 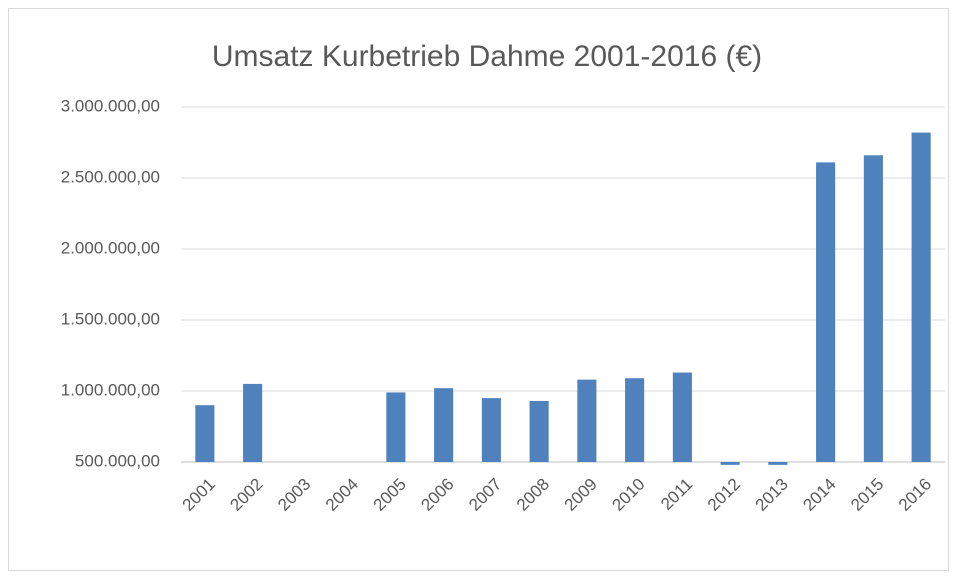 What do you see at coordinates (110, 176) in the screenshot?
I see `y-tick-label: 2.500.000,00` at bounding box center [110, 176].